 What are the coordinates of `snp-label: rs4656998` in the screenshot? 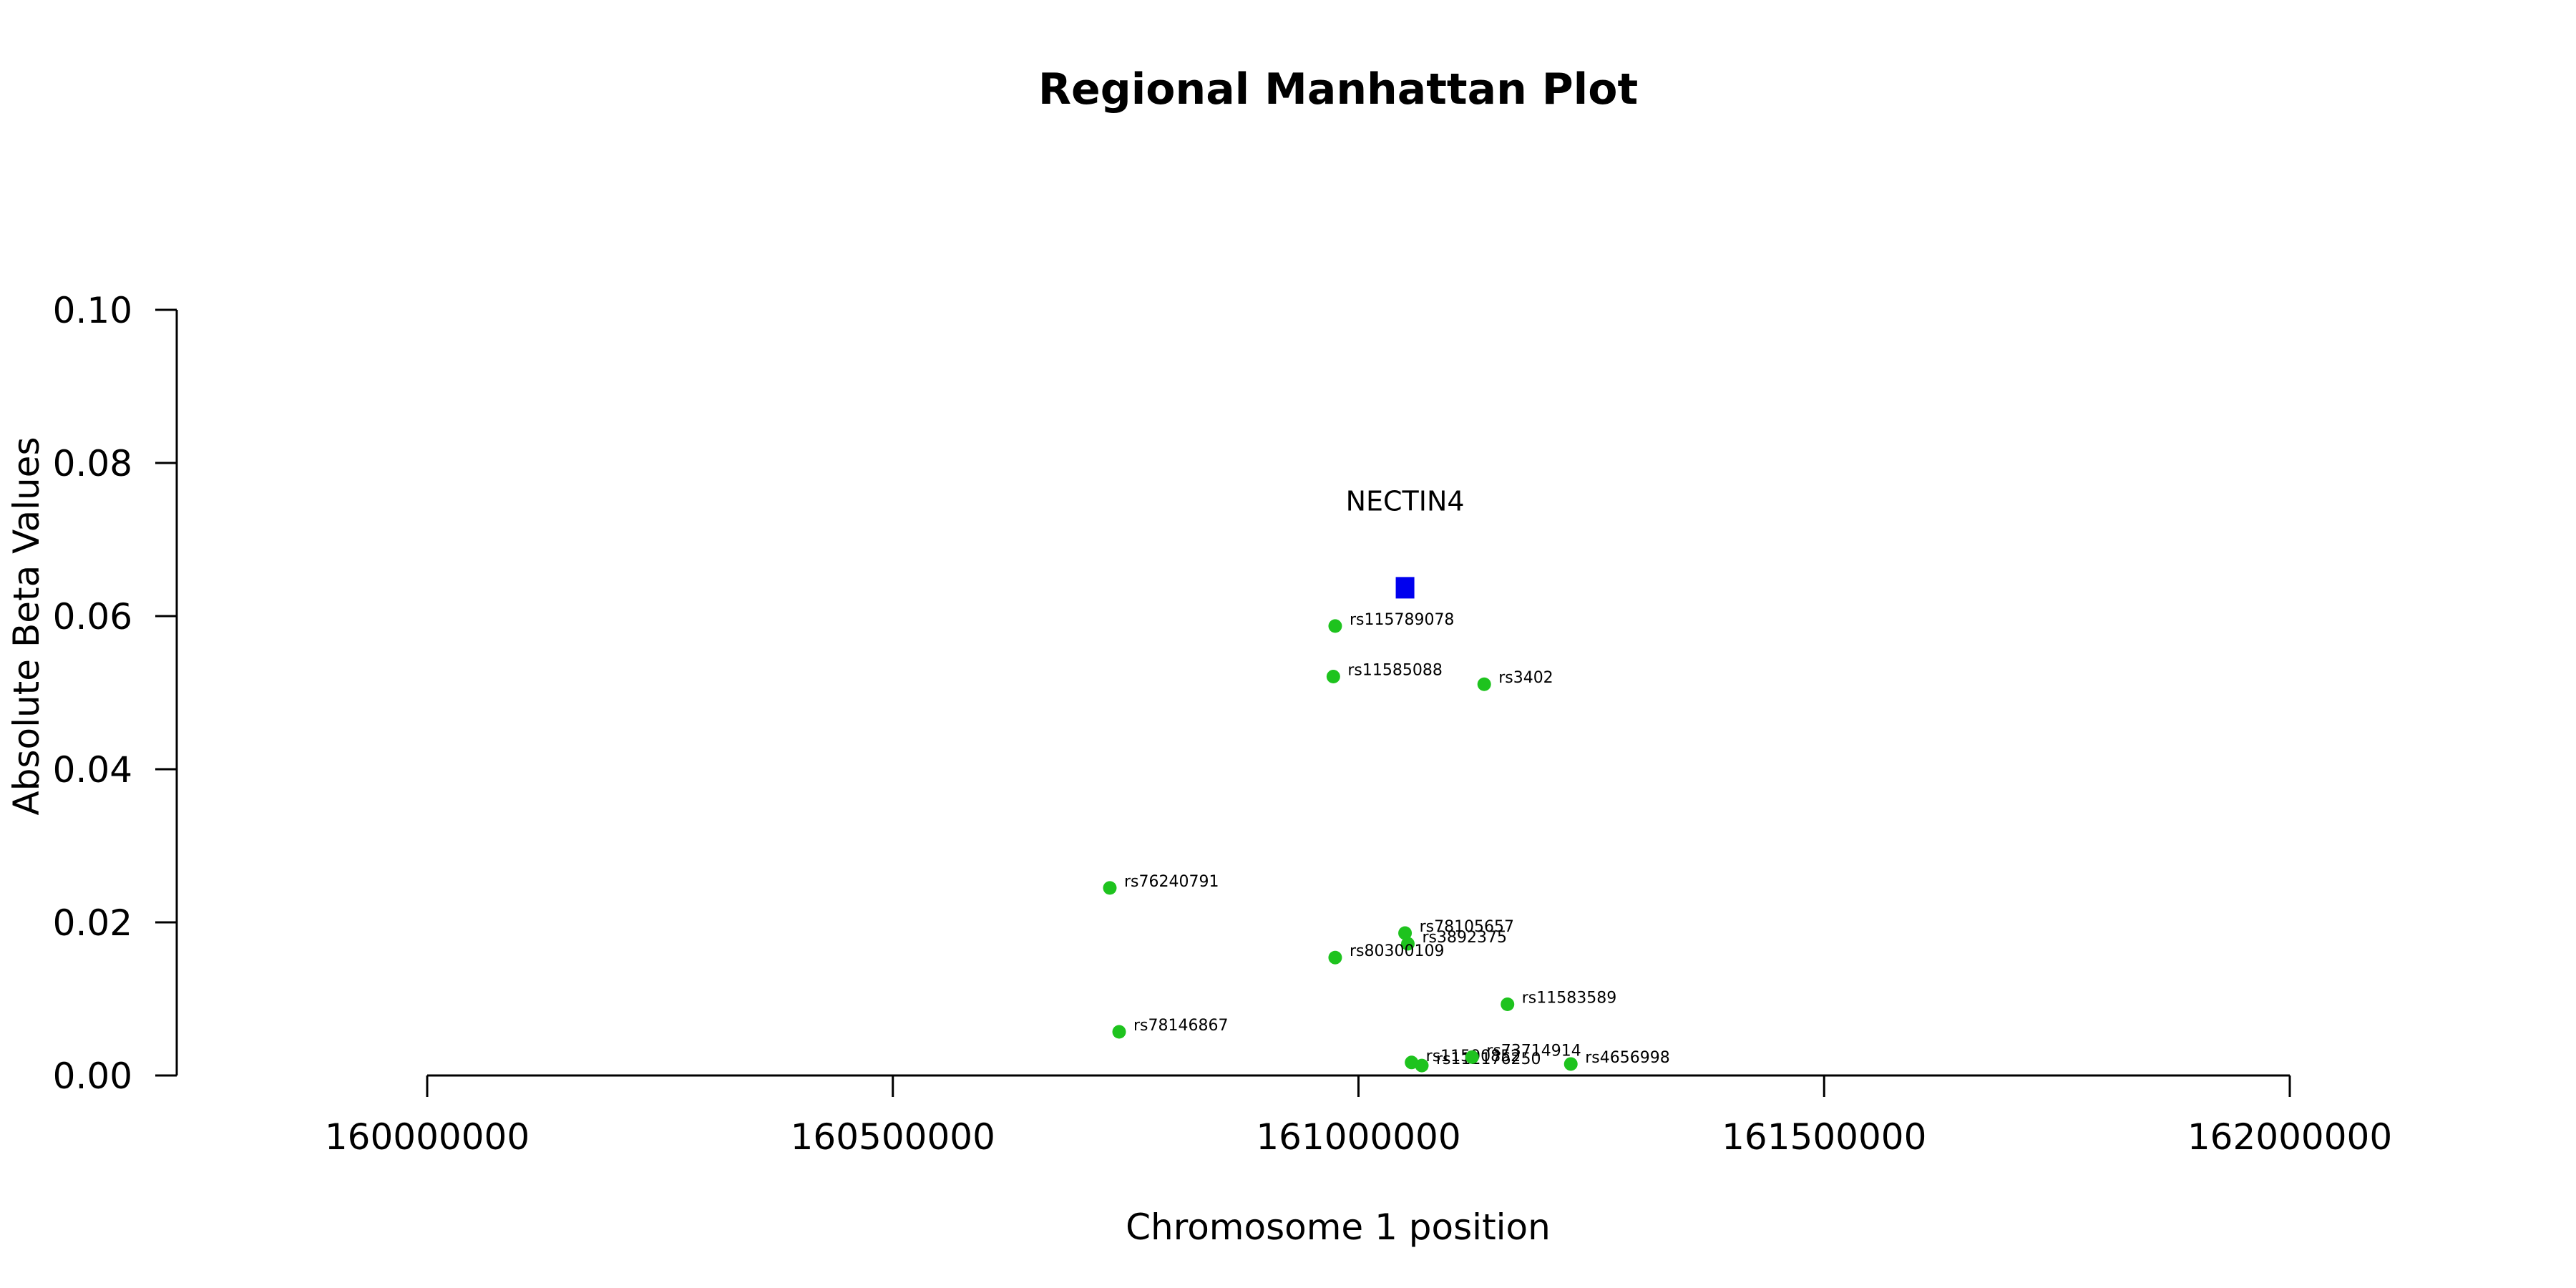 It's located at (1627, 1058).